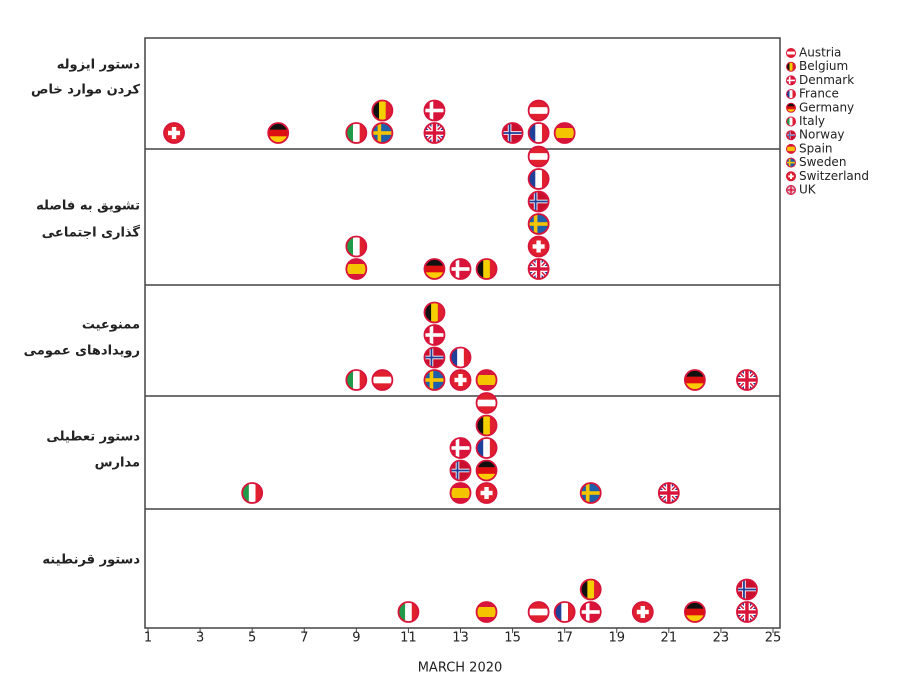 Image resolution: width=900 pixels, height=690 pixels. Describe the element at coordinates (826, 107) in the screenshot. I see `legend-label: Germany` at that location.